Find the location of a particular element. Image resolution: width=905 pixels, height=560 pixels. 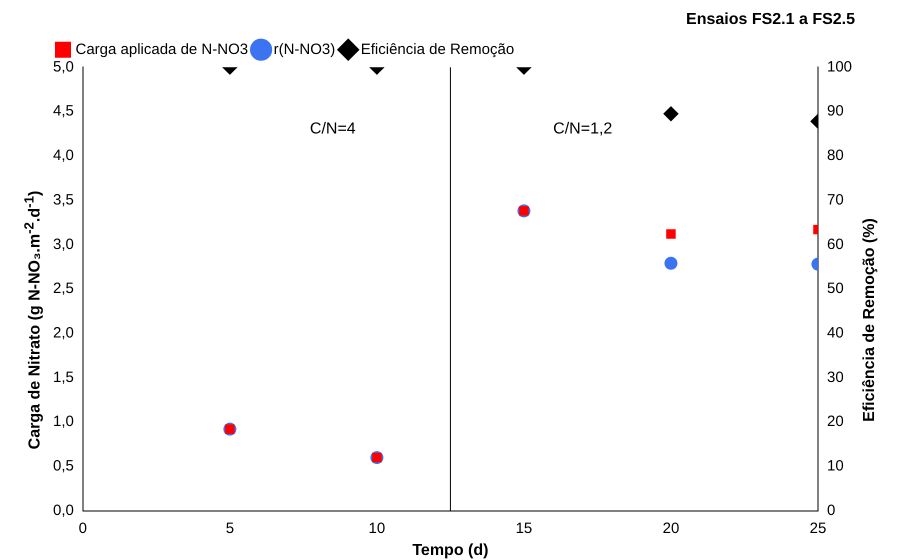

x-tick-label: 5 is located at coordinates (230, 528).